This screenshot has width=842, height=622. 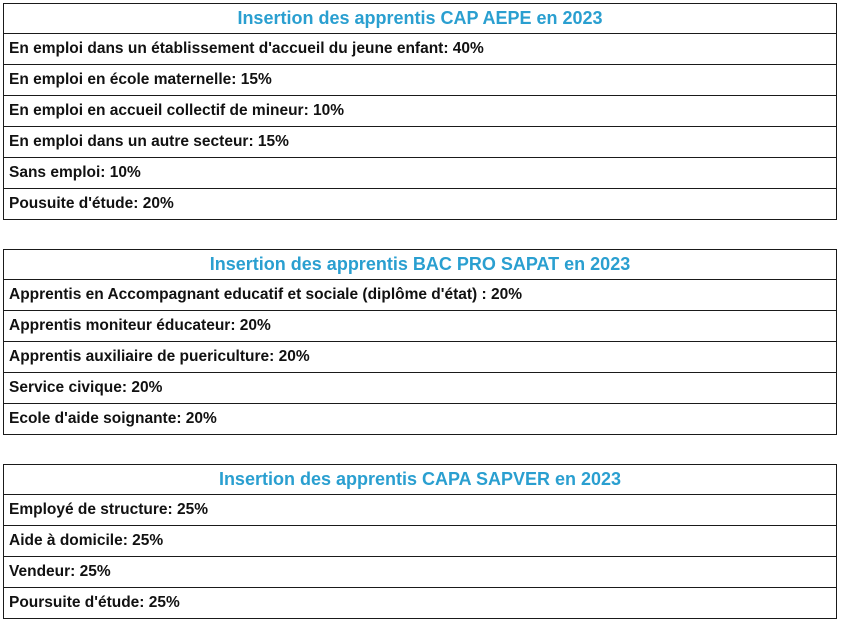 I want to click on list-item: Employé de structure: 25%, so click(x=420, y=510).